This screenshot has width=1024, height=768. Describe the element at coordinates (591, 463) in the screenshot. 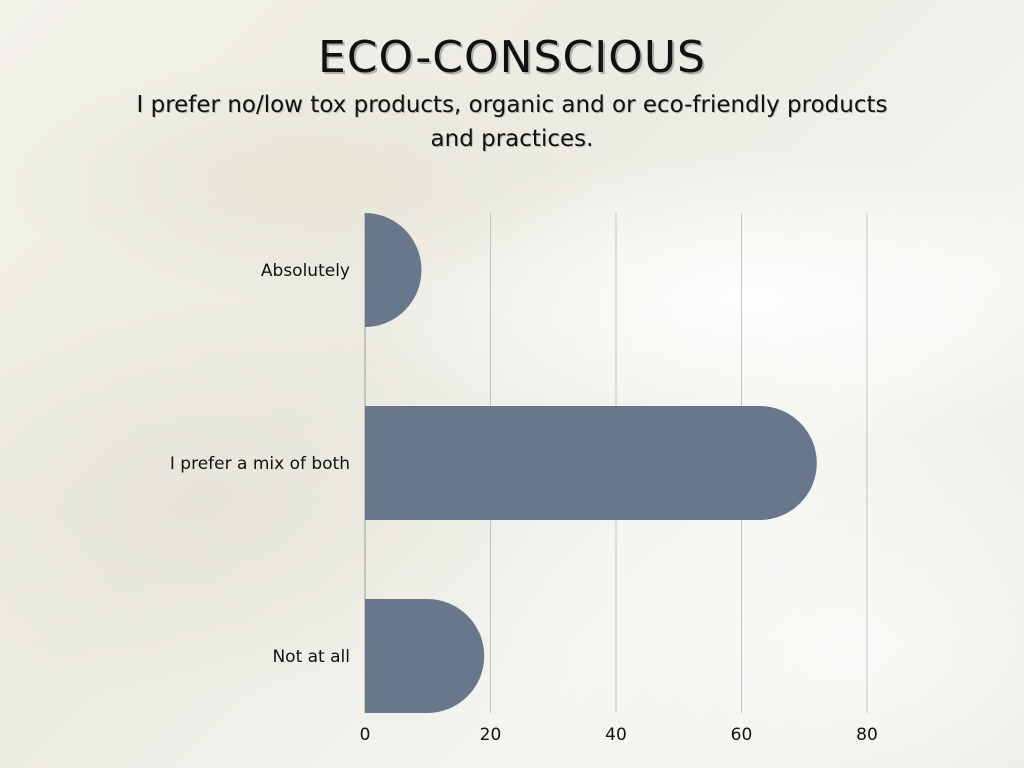

I see `bar-i-prefer-a-mix-of-both` at that location.